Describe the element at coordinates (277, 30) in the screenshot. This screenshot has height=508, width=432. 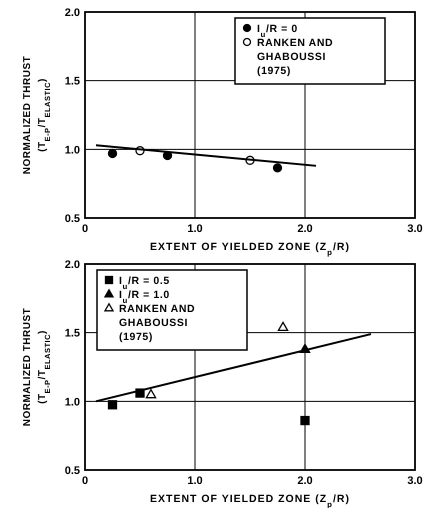
I see `legend-label: I$_{u}$/R = 0` at that location.